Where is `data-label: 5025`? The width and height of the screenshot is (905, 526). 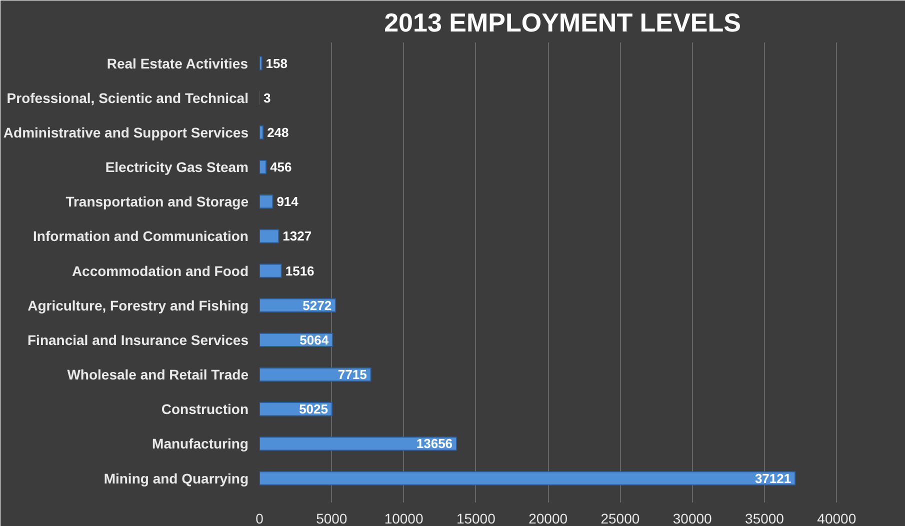
data-label: 5025 is located at coordinates (313, 409).